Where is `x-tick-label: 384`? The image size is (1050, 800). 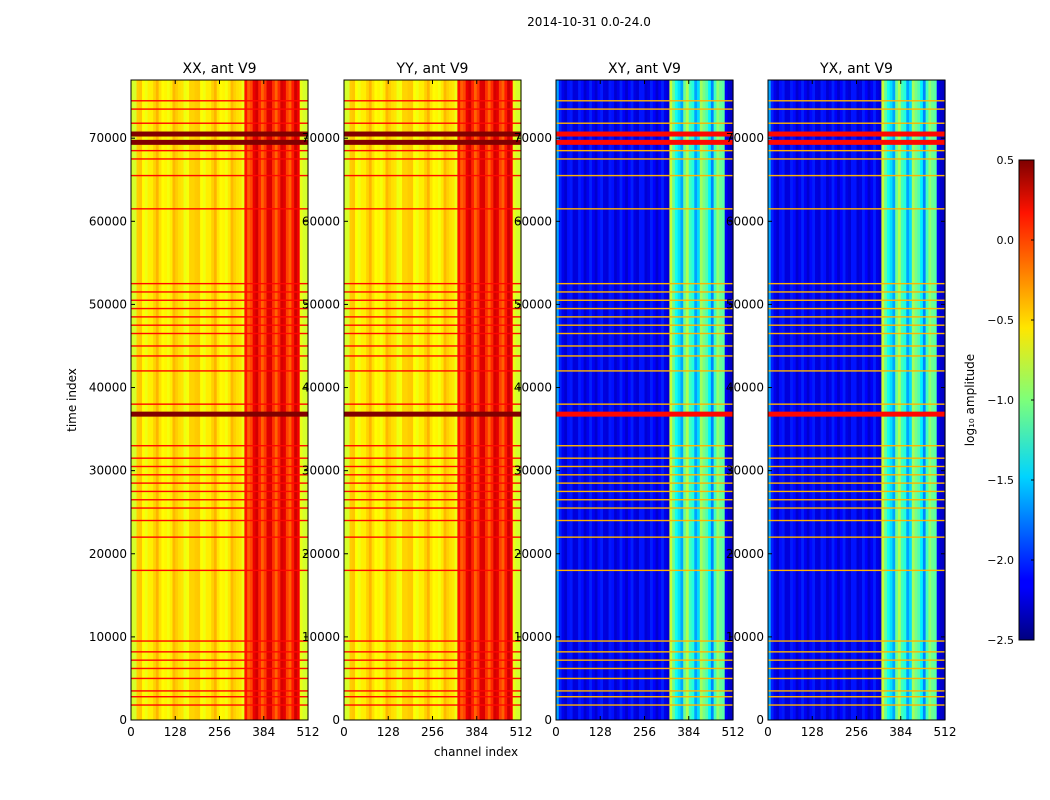
x-tick-label: 384 is located at coordinates (688, 732).